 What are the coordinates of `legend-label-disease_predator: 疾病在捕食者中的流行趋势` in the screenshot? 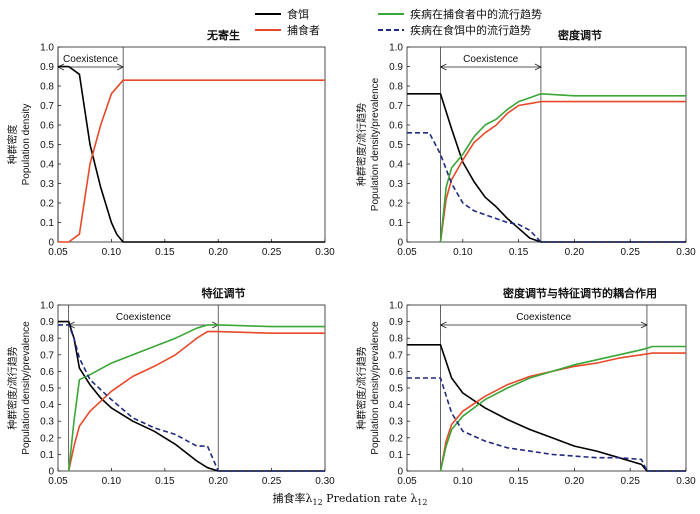 It's located at (476, 14).